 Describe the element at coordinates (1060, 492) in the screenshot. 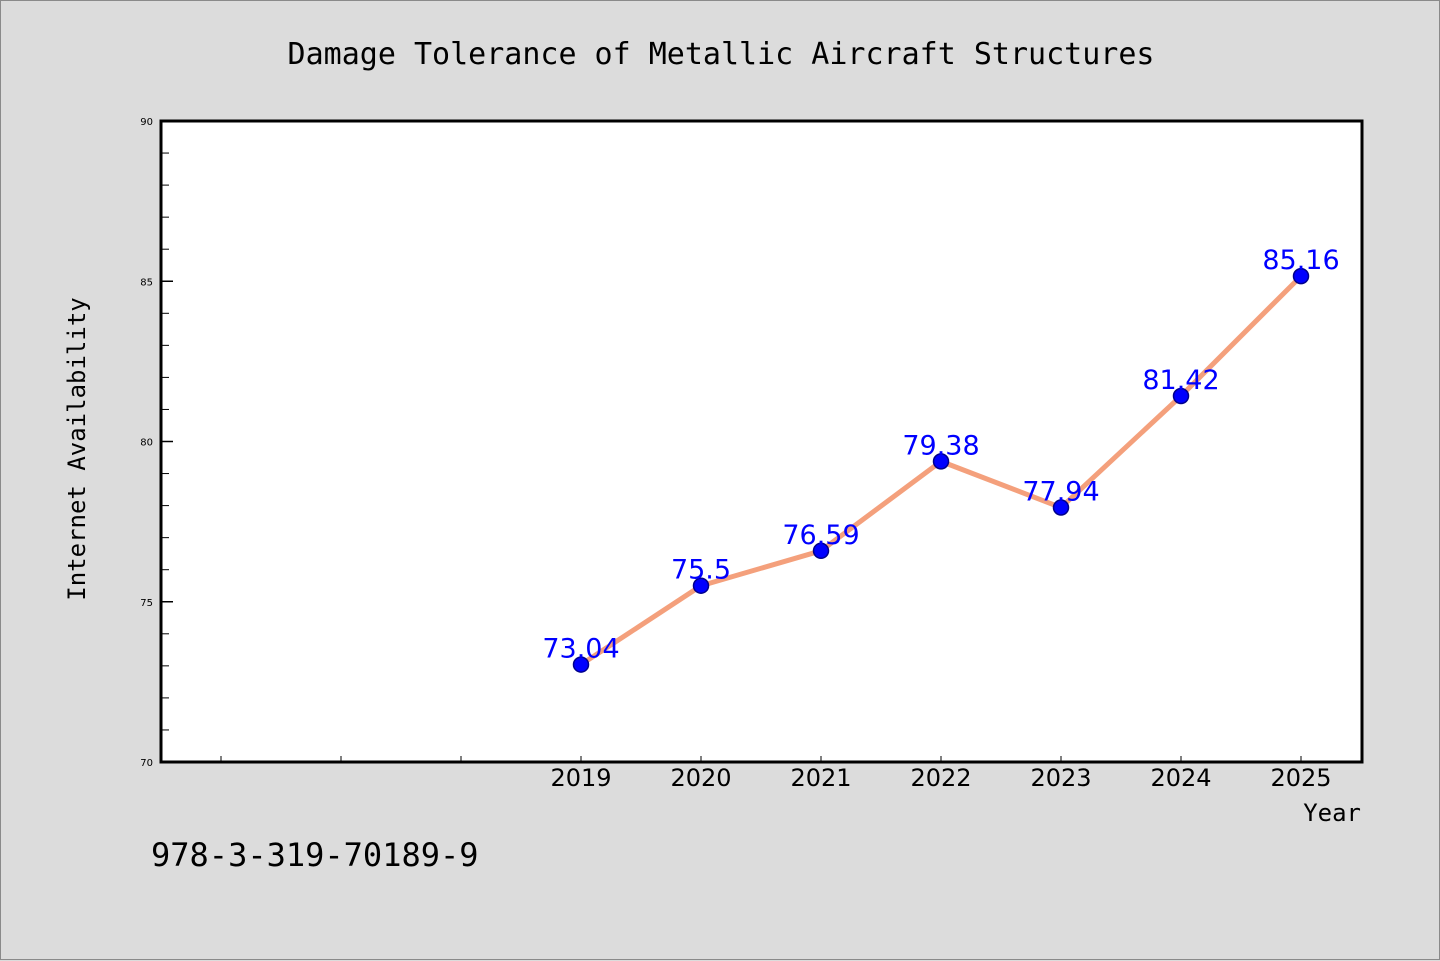

I see `data-label: 77.94` at that location.